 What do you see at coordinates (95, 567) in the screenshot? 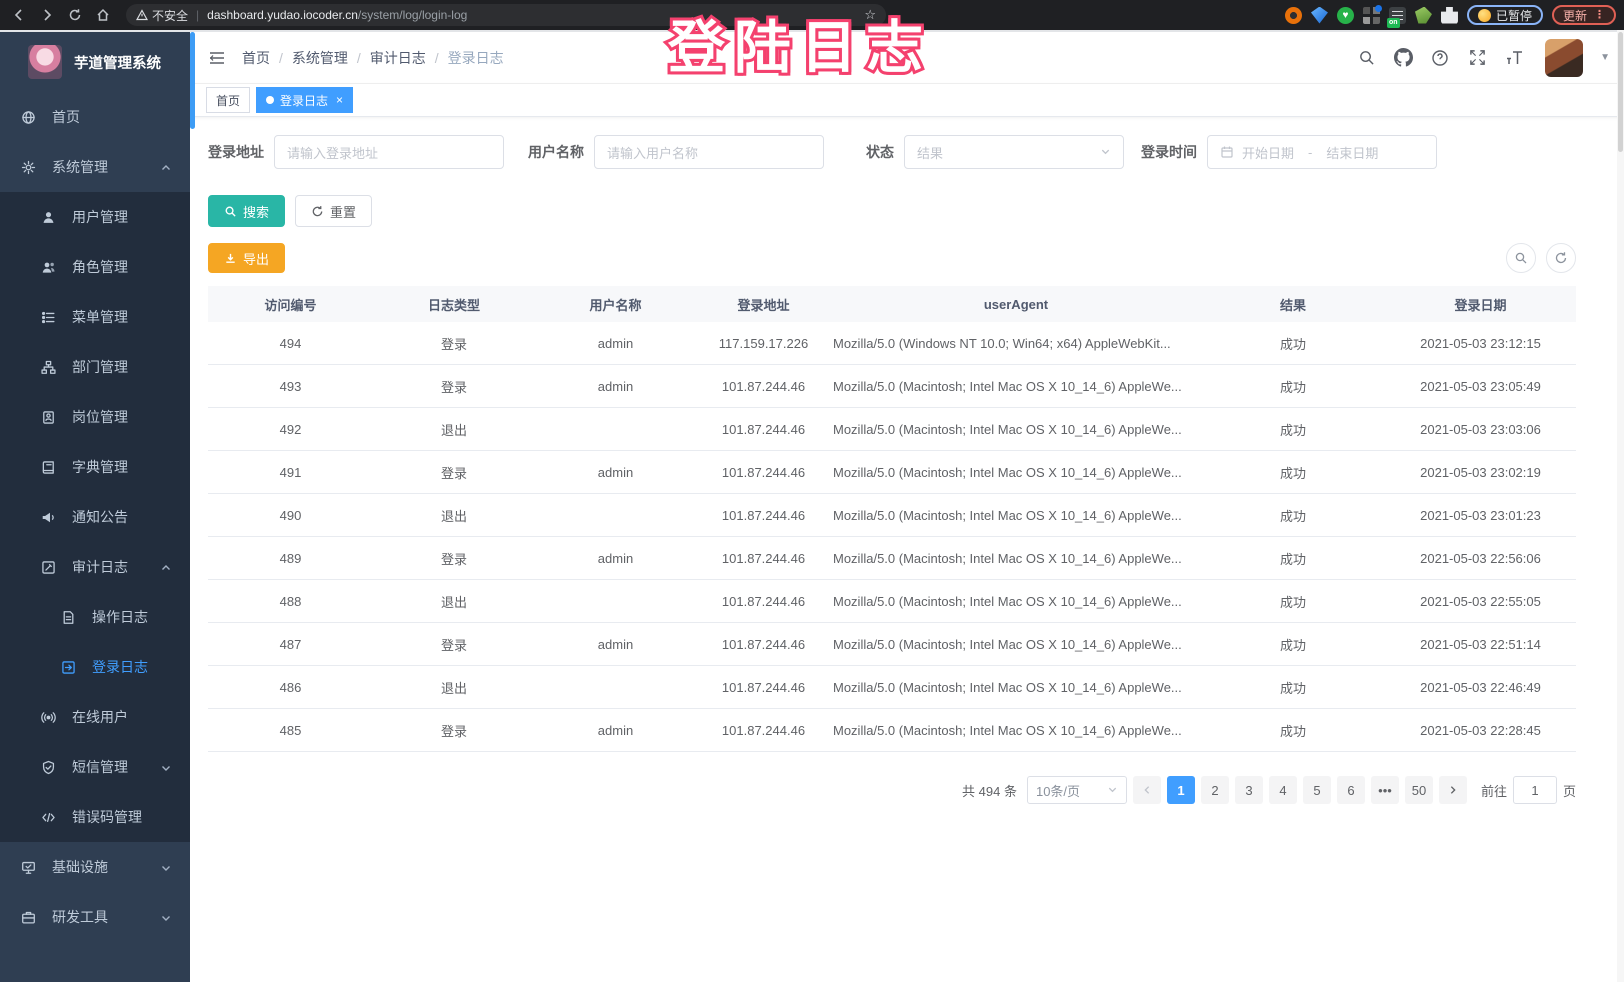
I see `sidebar-item-9: 审计日志` at bounding box center [95, 567].